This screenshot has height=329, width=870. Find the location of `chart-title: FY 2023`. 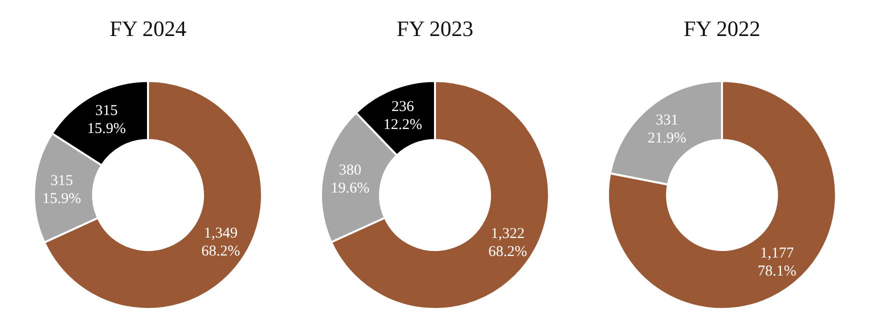

chart-title: FY 2023 is located at coordinates (435, 28).